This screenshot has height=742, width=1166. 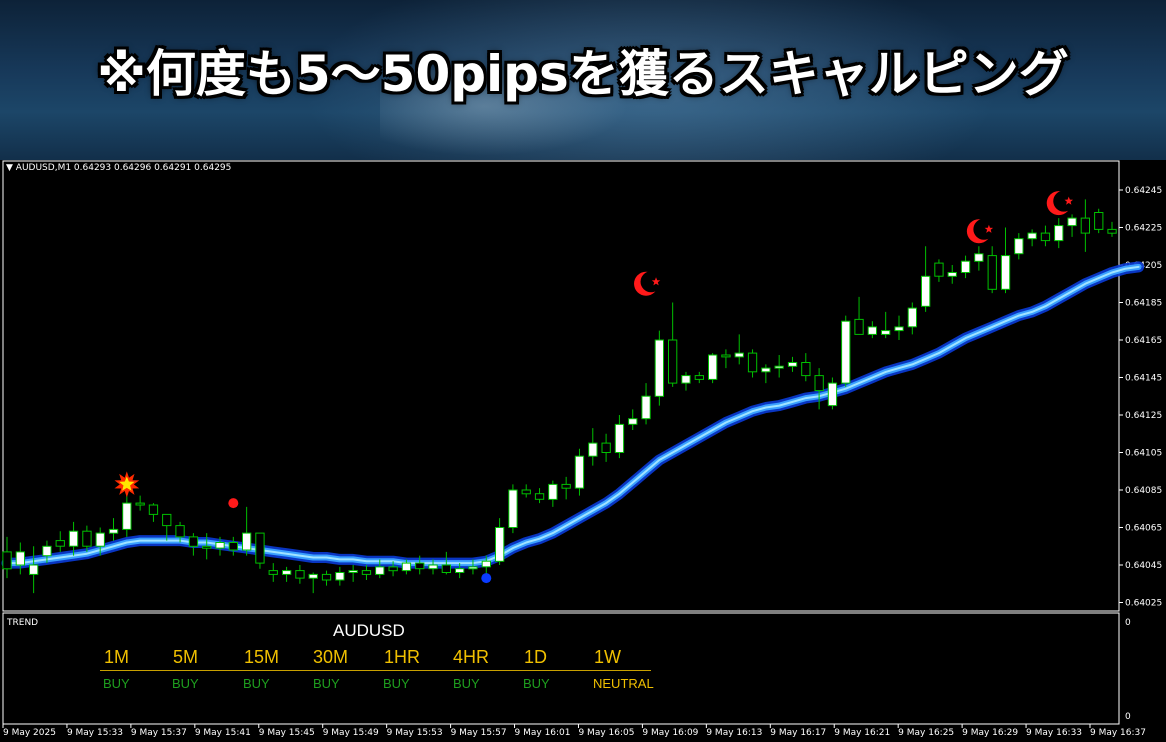 I want to click on trend-symbol: AUDUSD, so click(x=369, y=630).